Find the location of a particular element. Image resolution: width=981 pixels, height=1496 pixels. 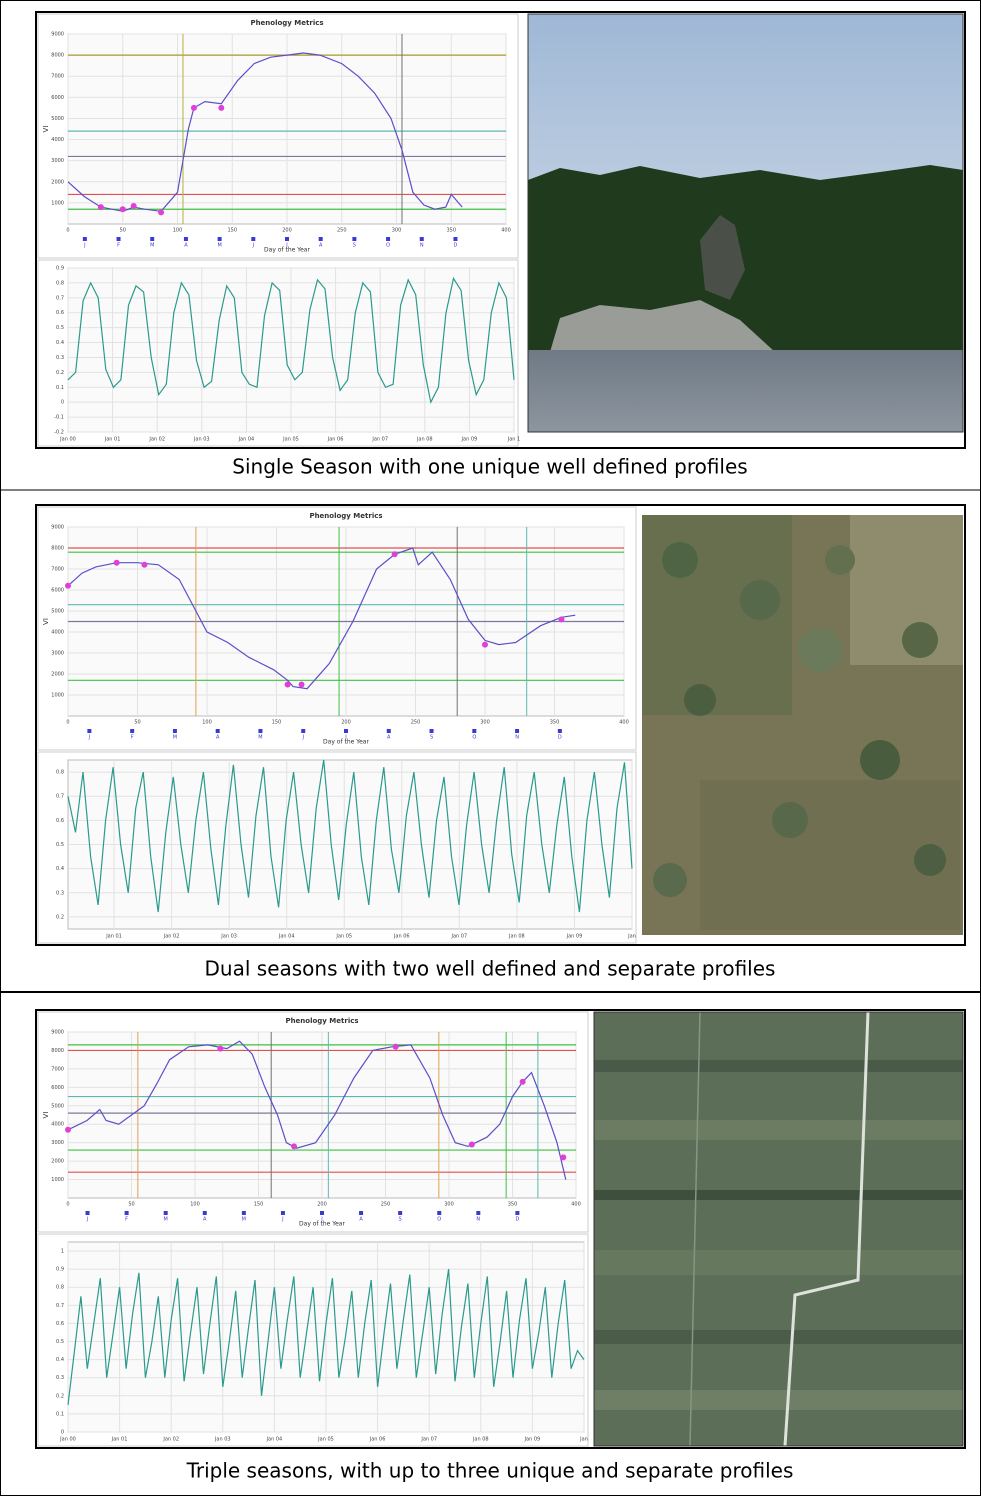

x-tick-label: 0 is located at coordinates (67, 1205).